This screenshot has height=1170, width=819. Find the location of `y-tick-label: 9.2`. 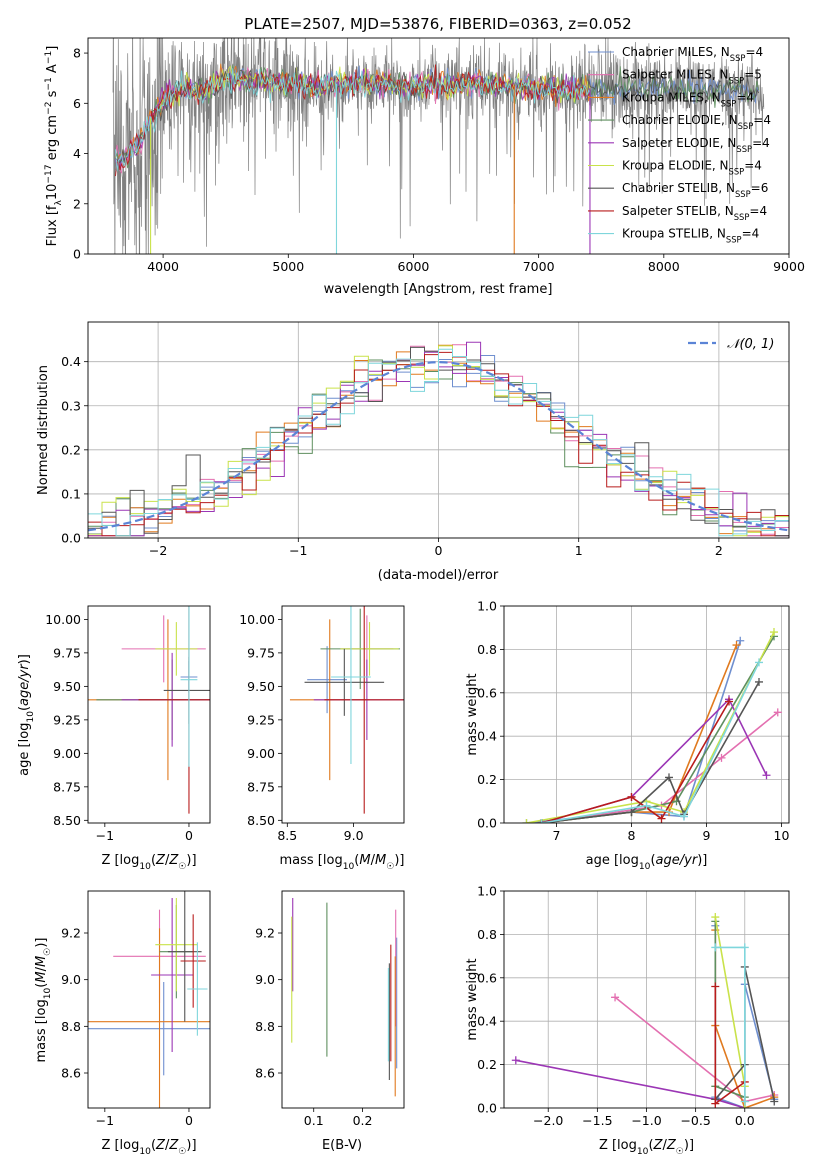

y-tick-label: 9.2 is located at coordinates (71, 933).